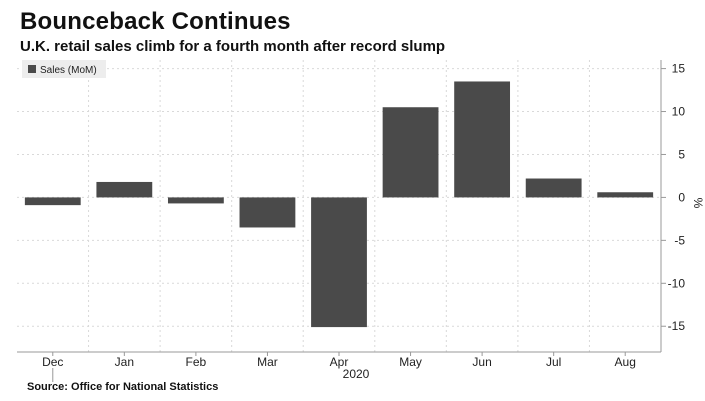 This screenshot has width=705, height=401. What do you see at coordinates (195, 200) in the screenshot?
I see `bar-feb` at bounding box center [195, 200].